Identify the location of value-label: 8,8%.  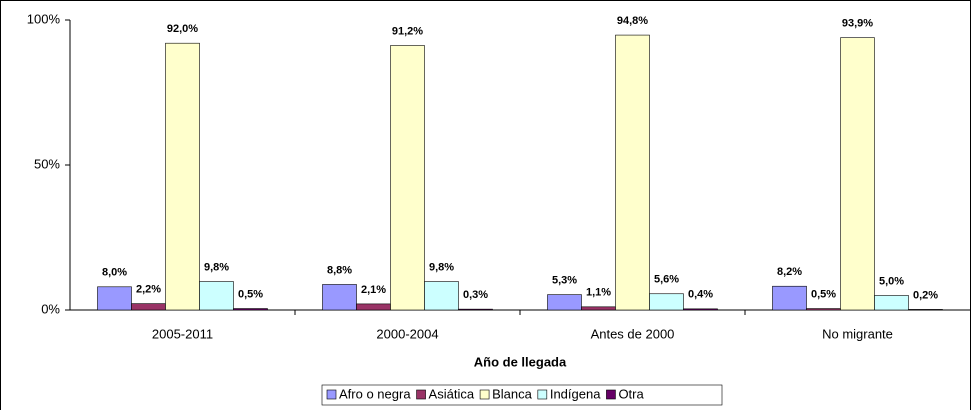
(339, 270).